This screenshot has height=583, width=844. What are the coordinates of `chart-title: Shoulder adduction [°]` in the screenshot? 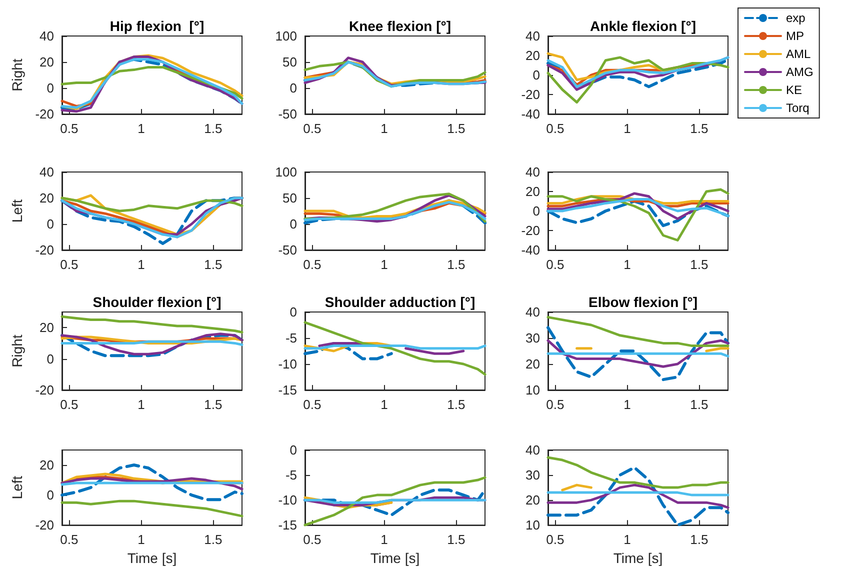 It's located at (400, 302).